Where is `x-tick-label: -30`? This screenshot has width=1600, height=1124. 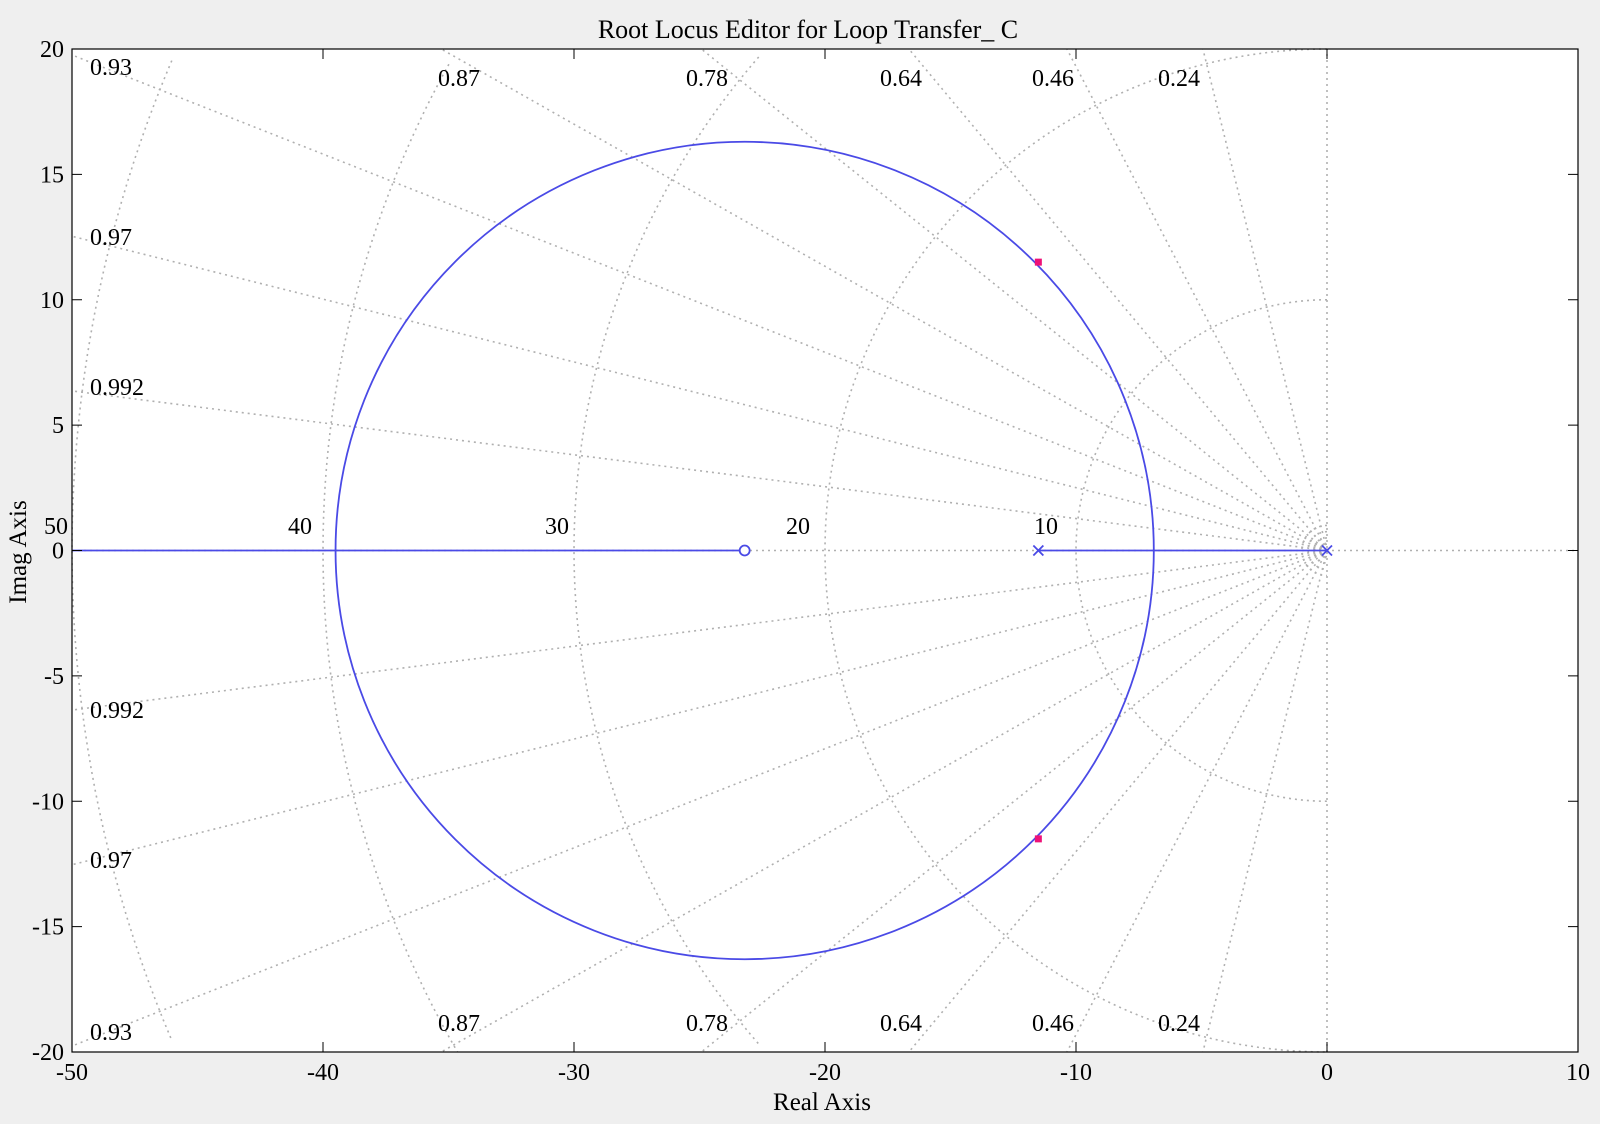
x-tick-label: -30 is located at coordinates (574, 1073).